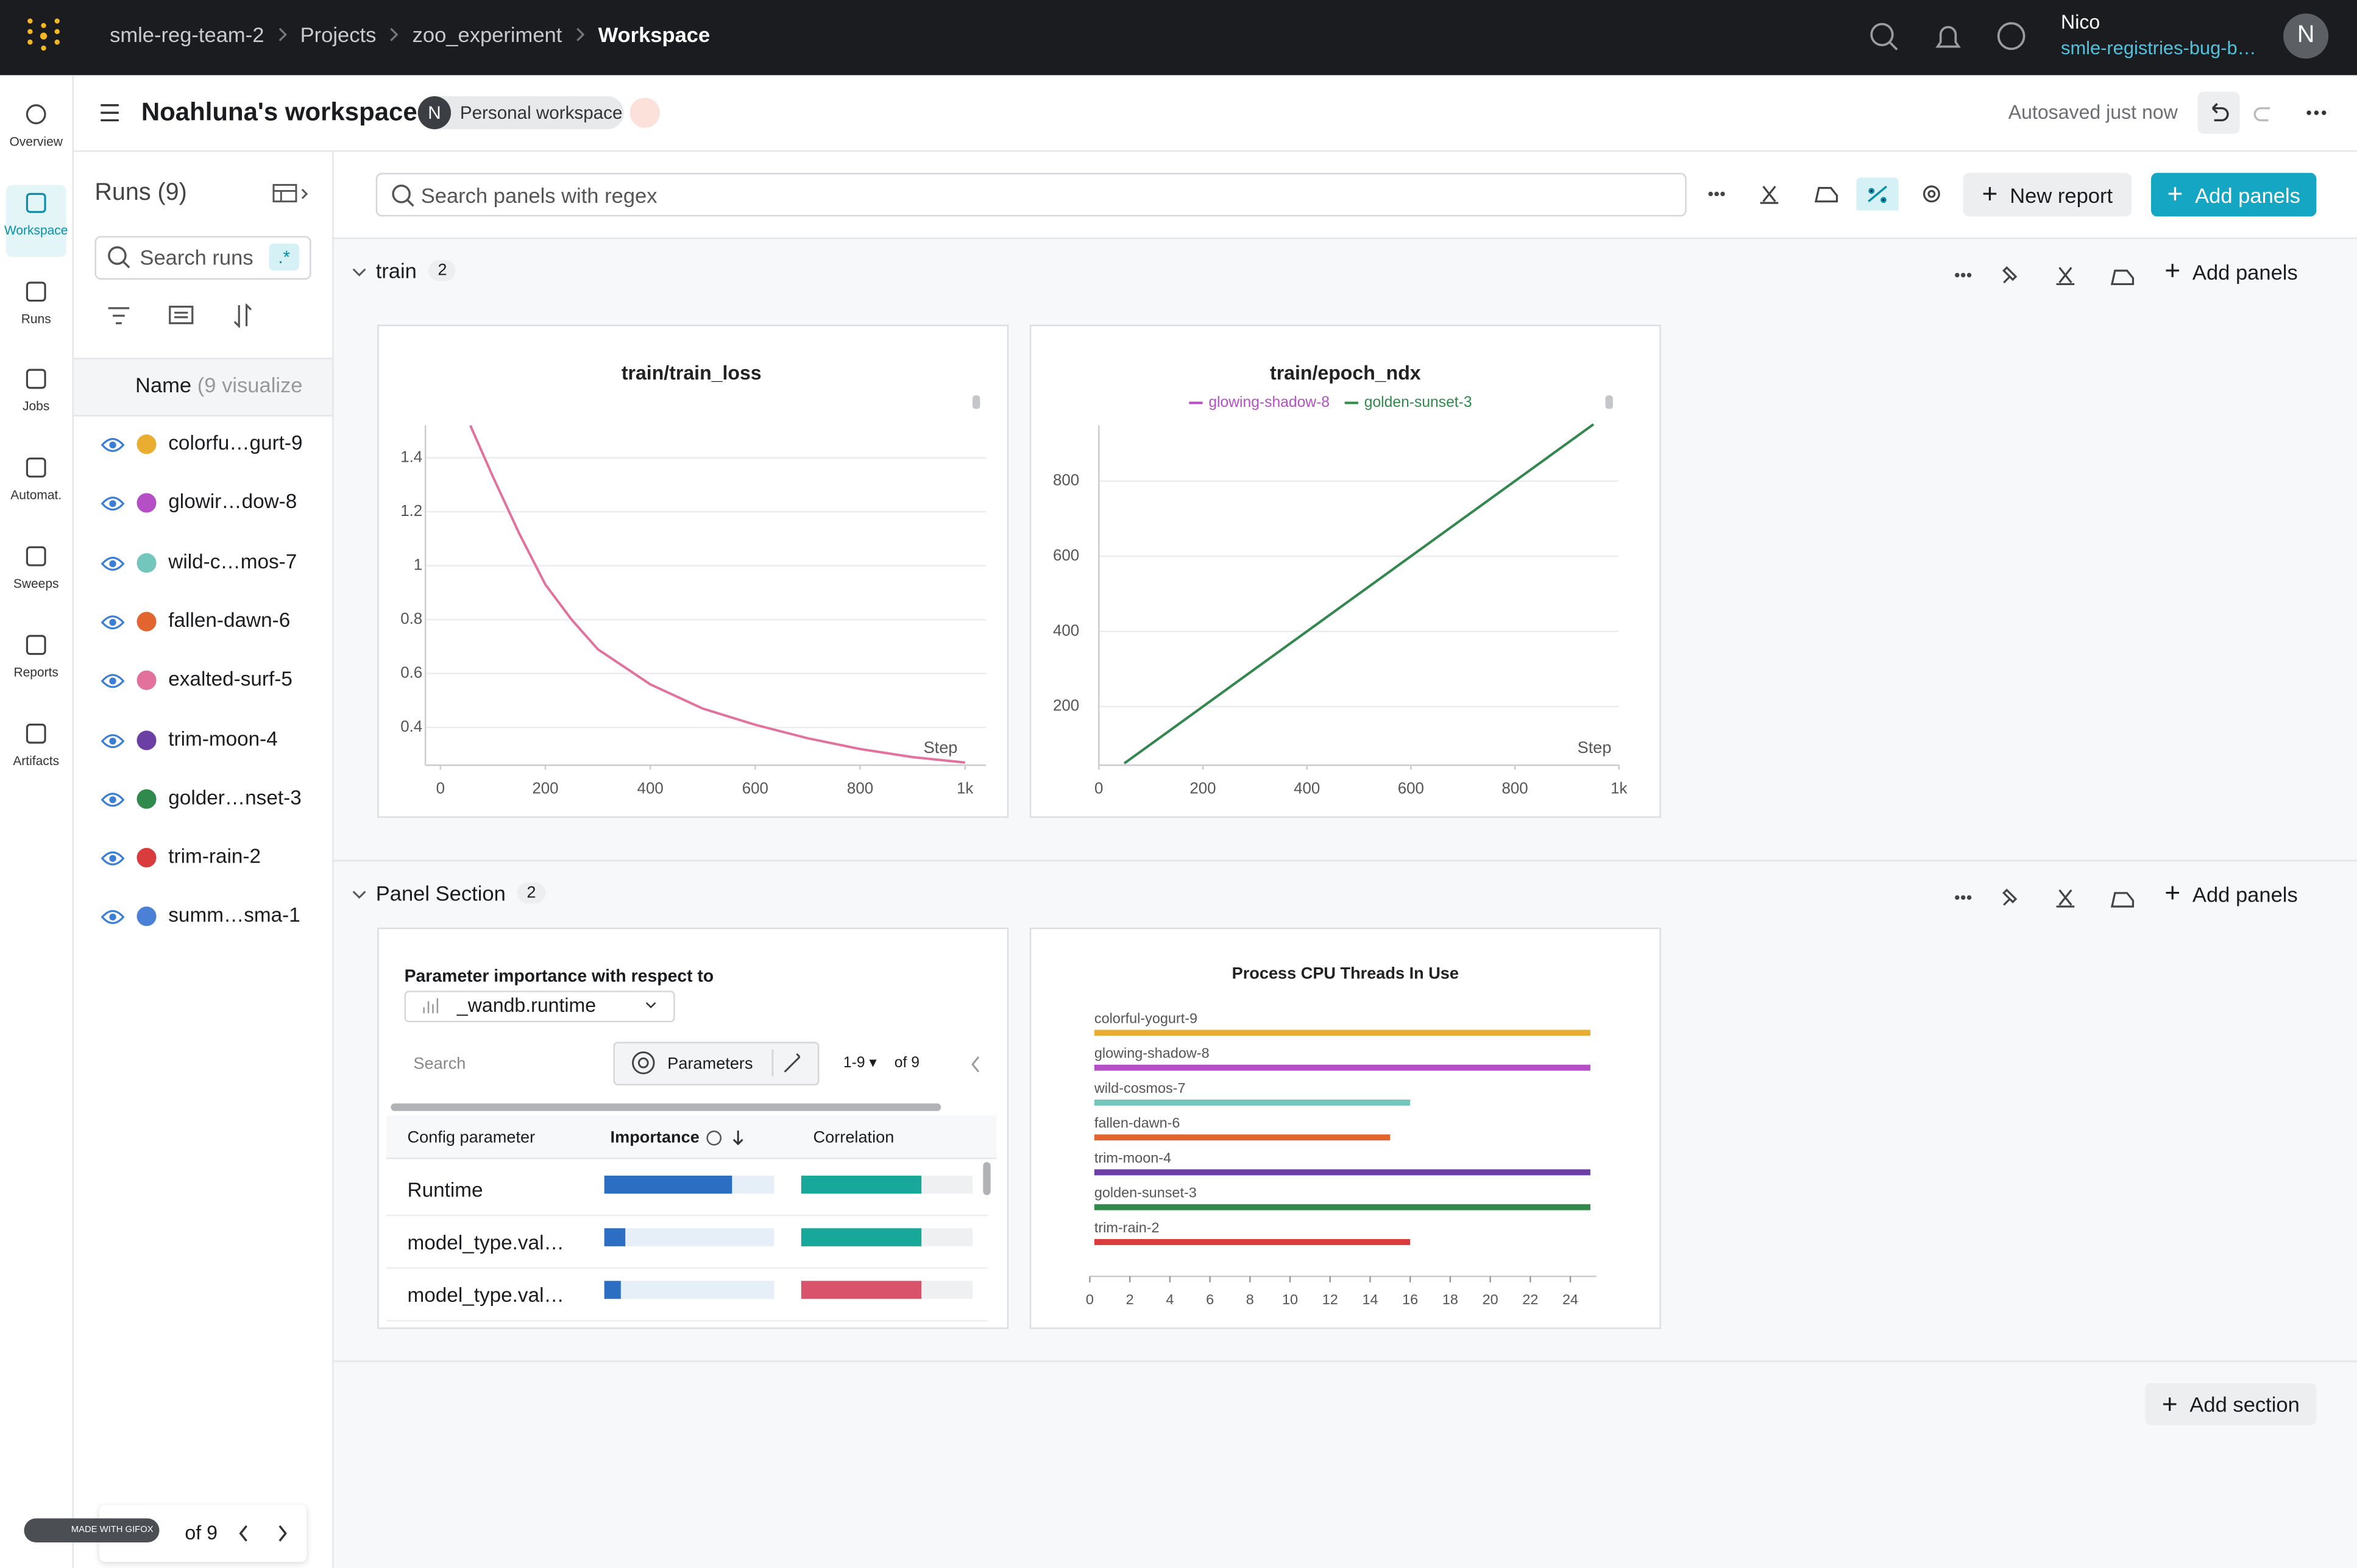  I want to click on nav-label: Runs, so click(36, 318).